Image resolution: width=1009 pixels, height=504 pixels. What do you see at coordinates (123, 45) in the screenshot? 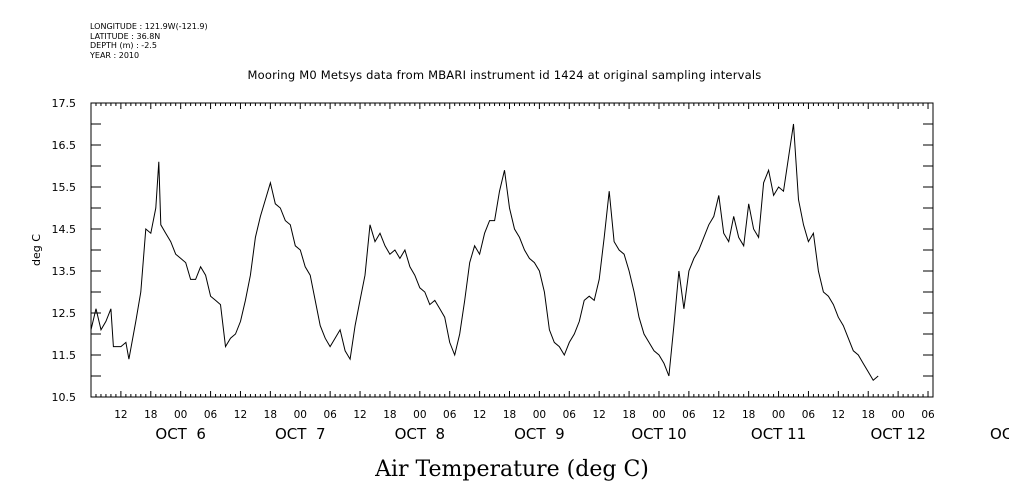
I see `depth-text: DEPTH (m) : -2.5` at bounding box center [123, 45].